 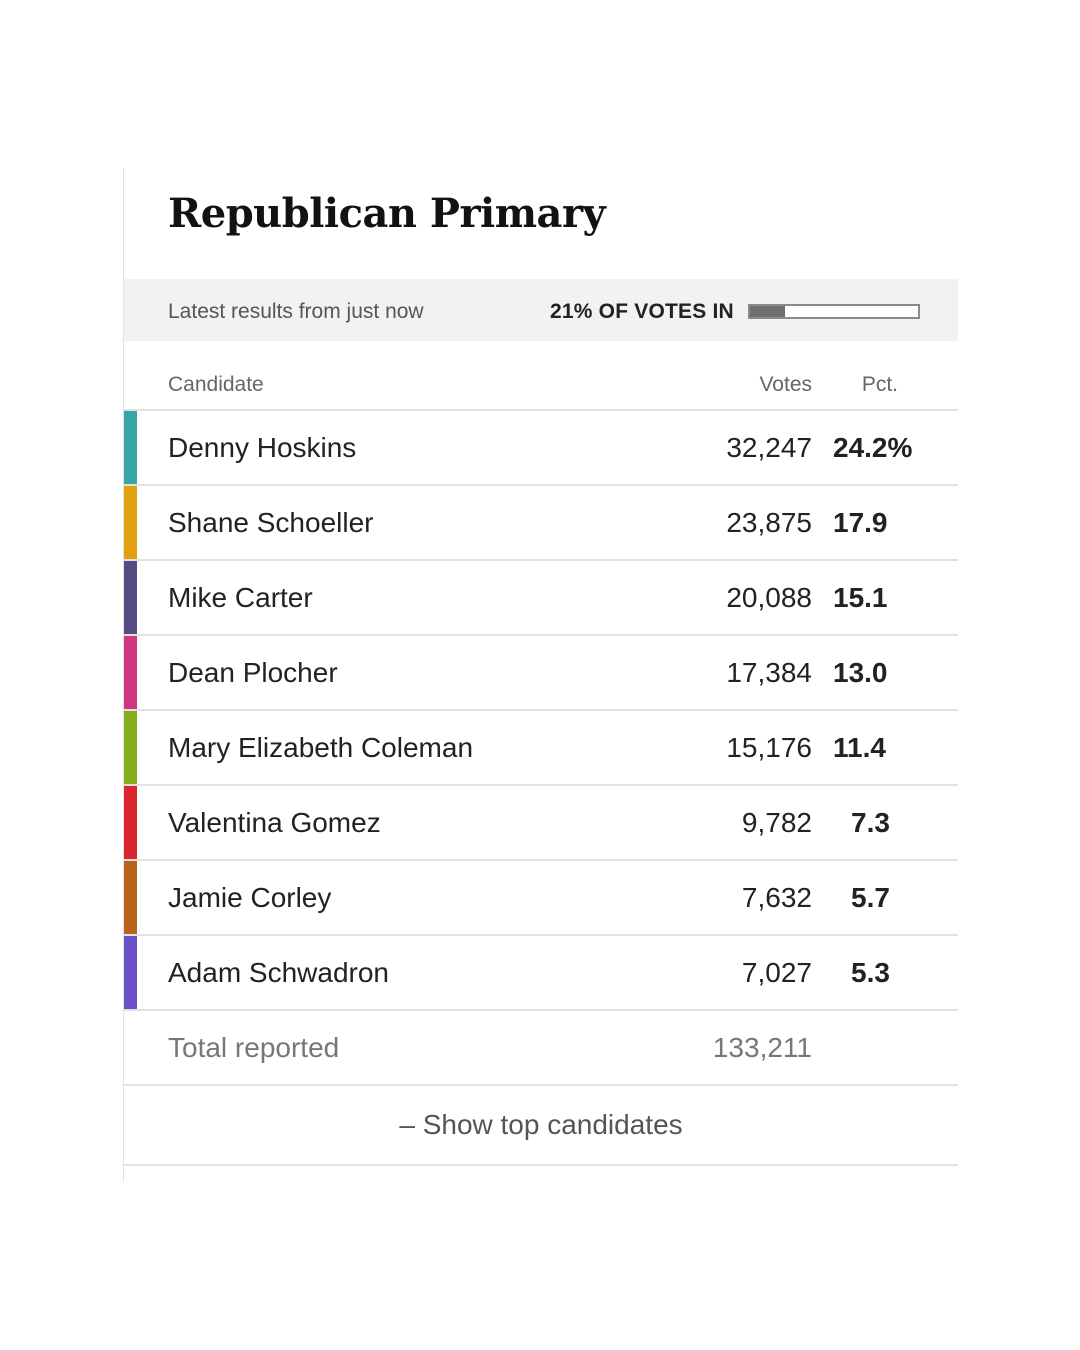 I want to click on candidate-votes: 7,632, so click(x=776, y=897).